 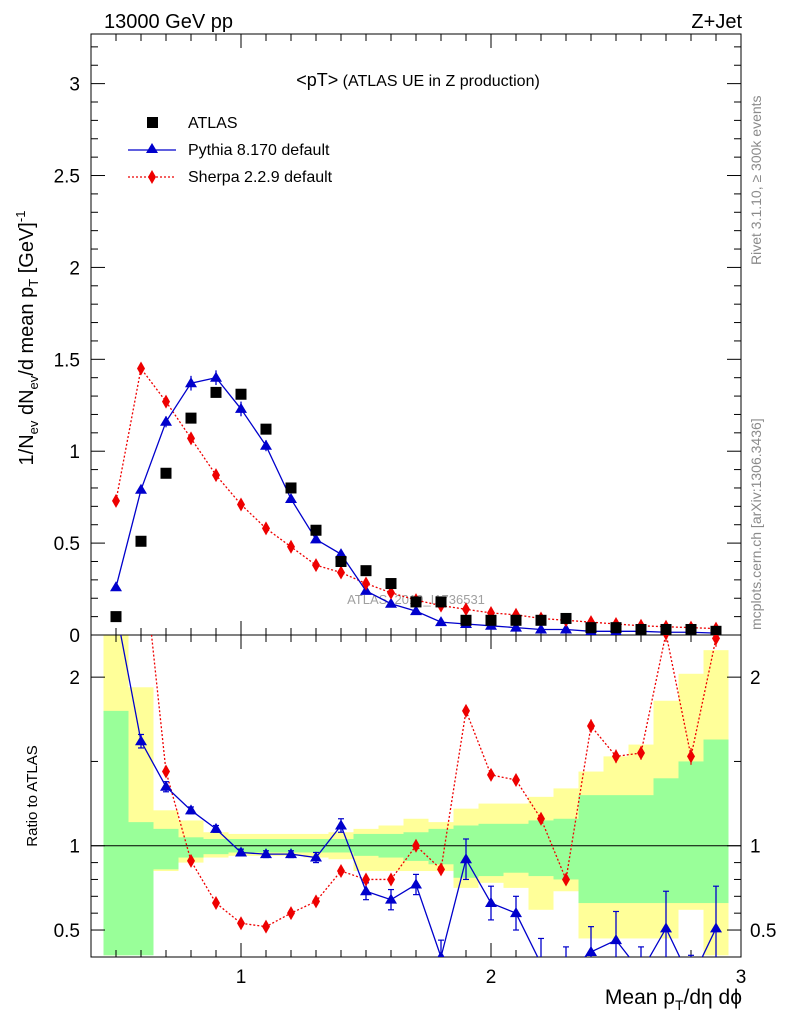 I want to click on main-y-tick-label: 3, so click(x=74, y=85).